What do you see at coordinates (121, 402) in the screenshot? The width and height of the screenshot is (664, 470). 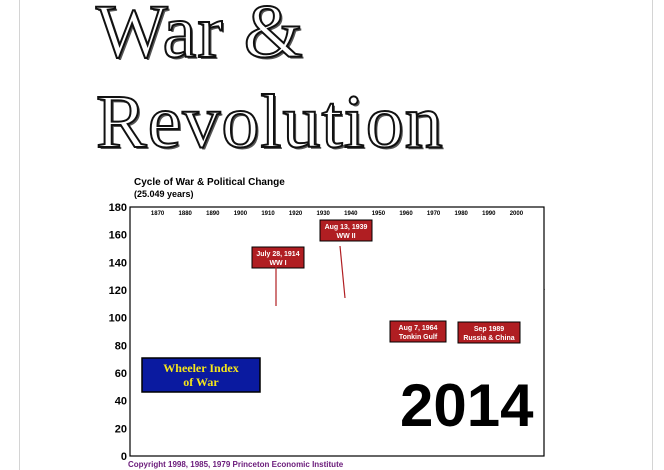 I see `y-tick-label: 40` at bounding box center [121, 402].